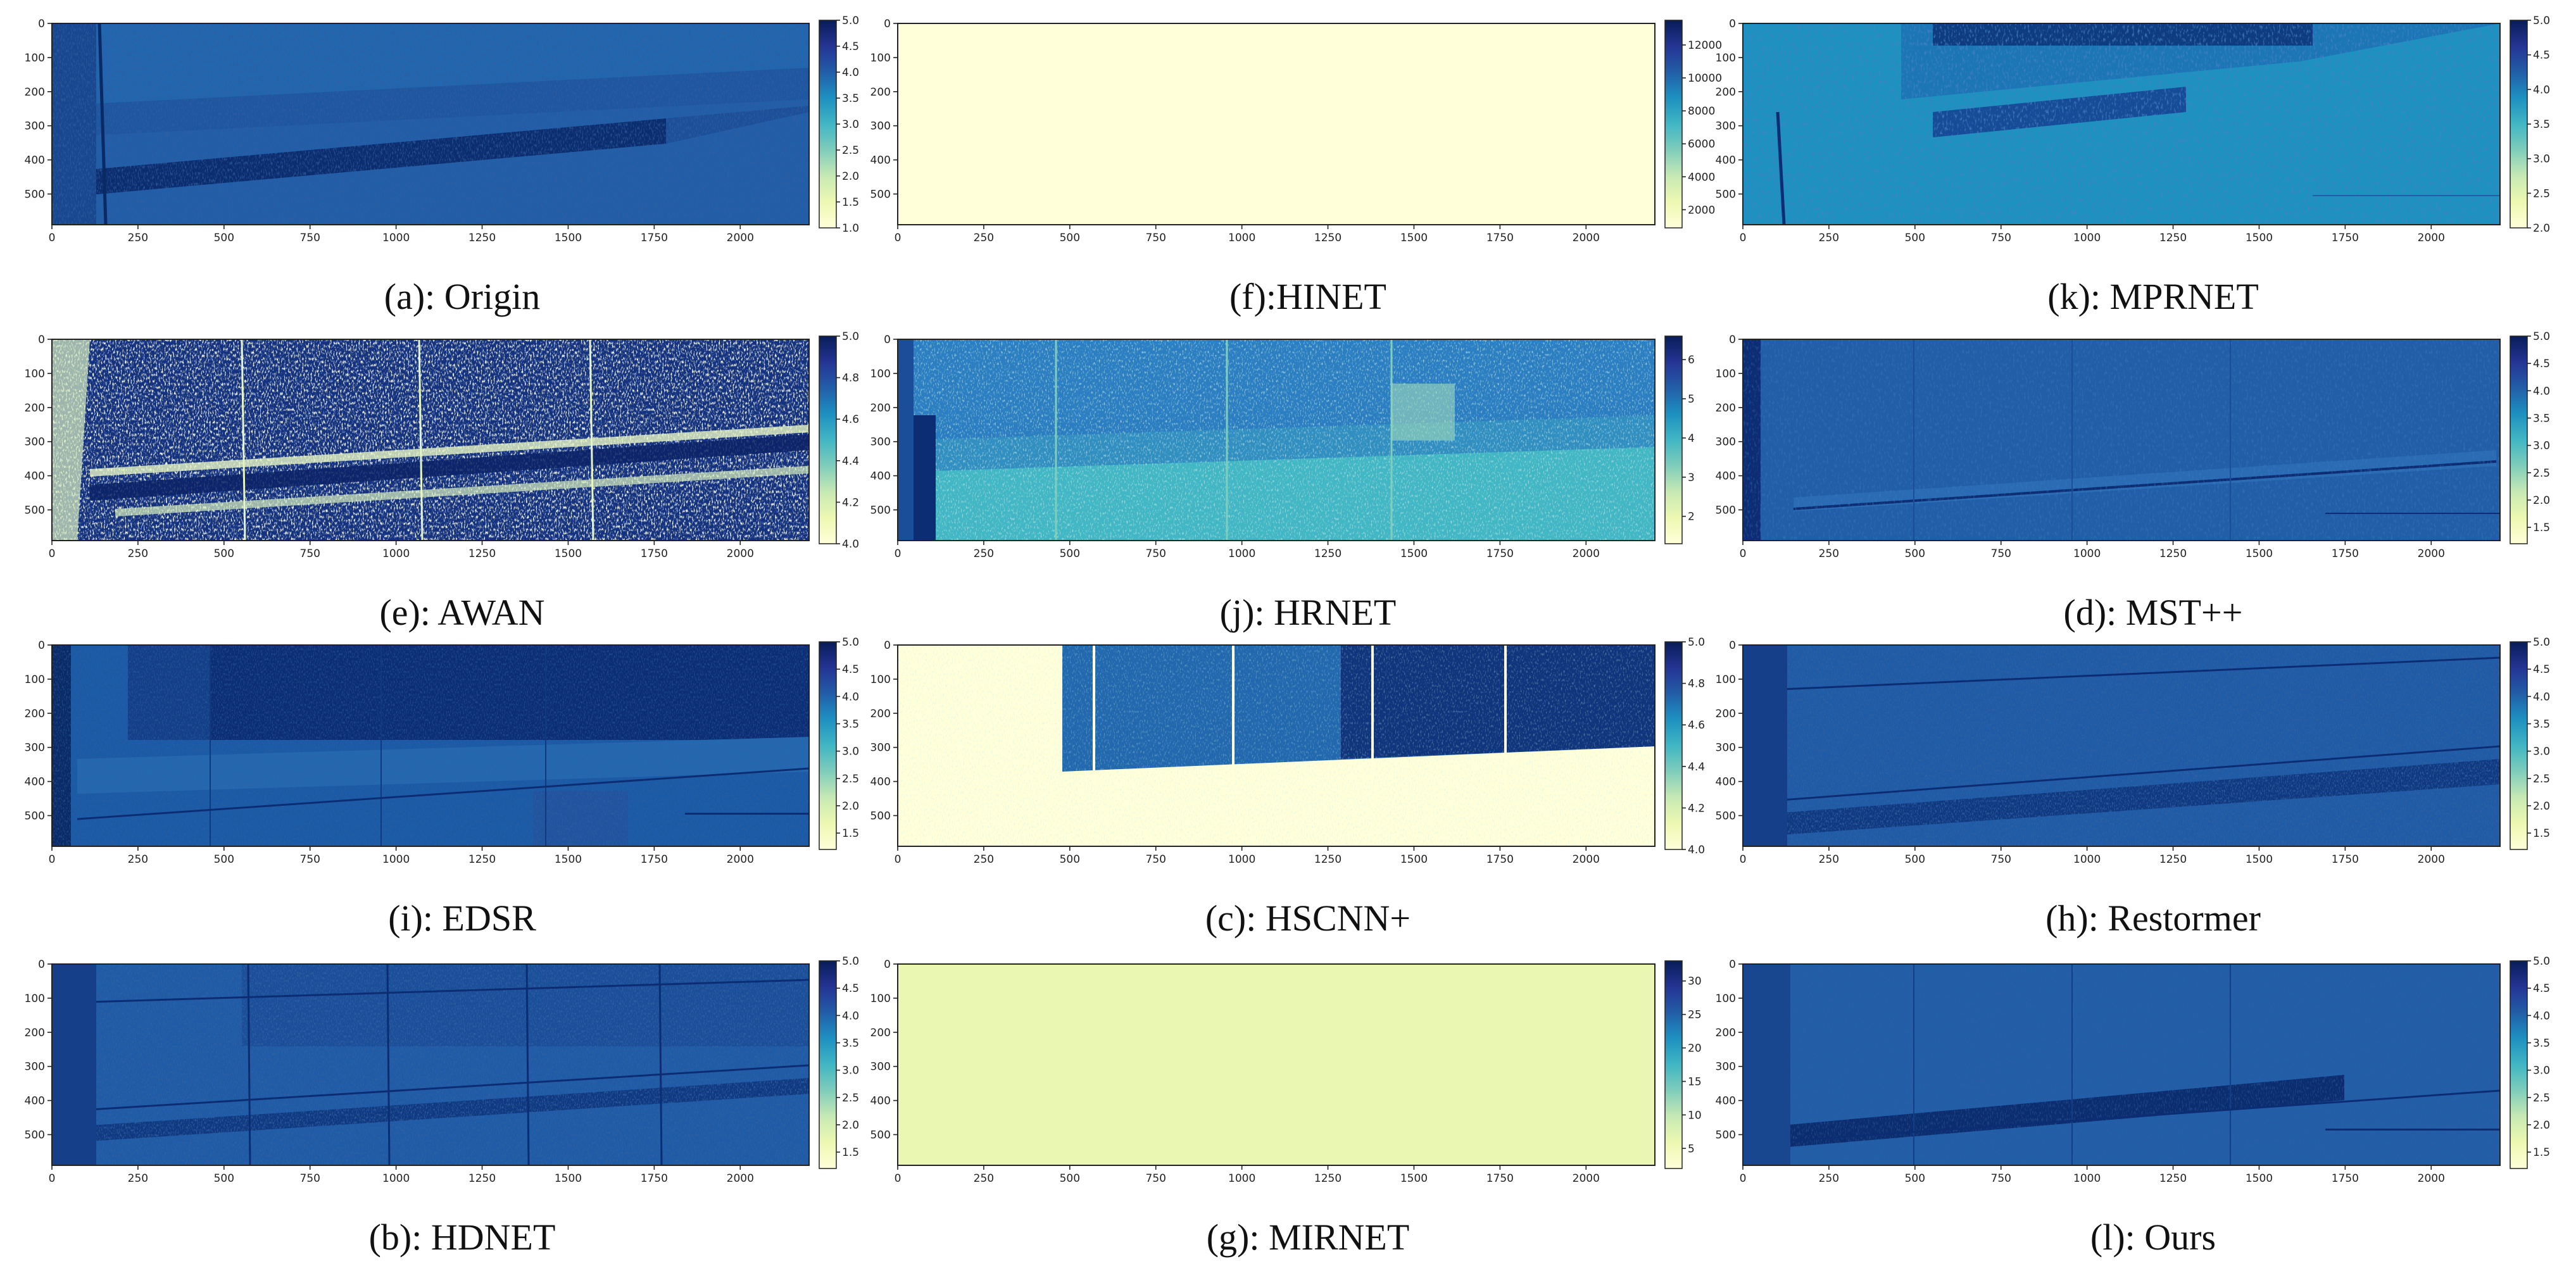  Describe the element at coordinates (850, 502) in the screenshot. I see `colorbar-tick-label: 4.2` at that location.